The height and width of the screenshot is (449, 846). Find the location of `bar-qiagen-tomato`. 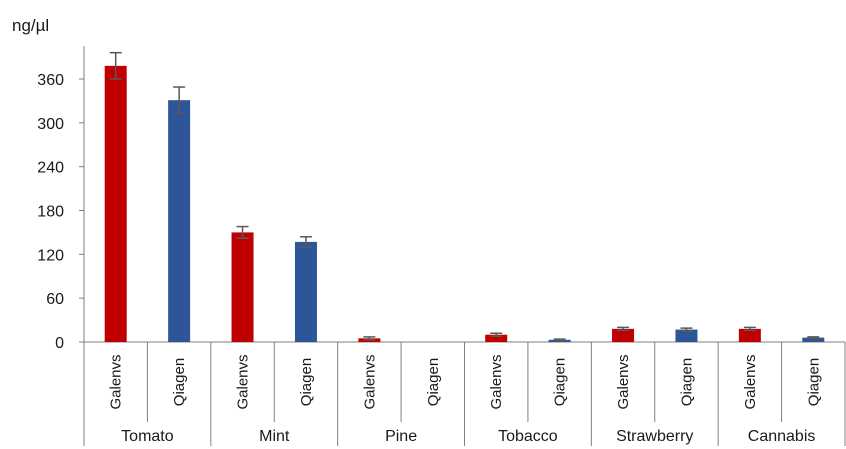

bar-qiagen-tomato is located at coordinates (179, 221).